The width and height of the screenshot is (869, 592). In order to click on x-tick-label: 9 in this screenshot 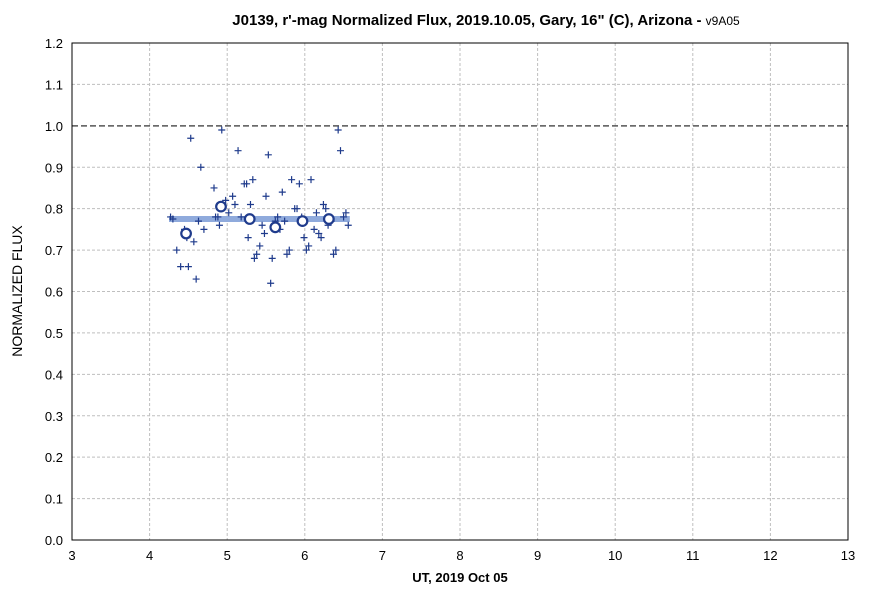, I will do `click(537, 555)`.